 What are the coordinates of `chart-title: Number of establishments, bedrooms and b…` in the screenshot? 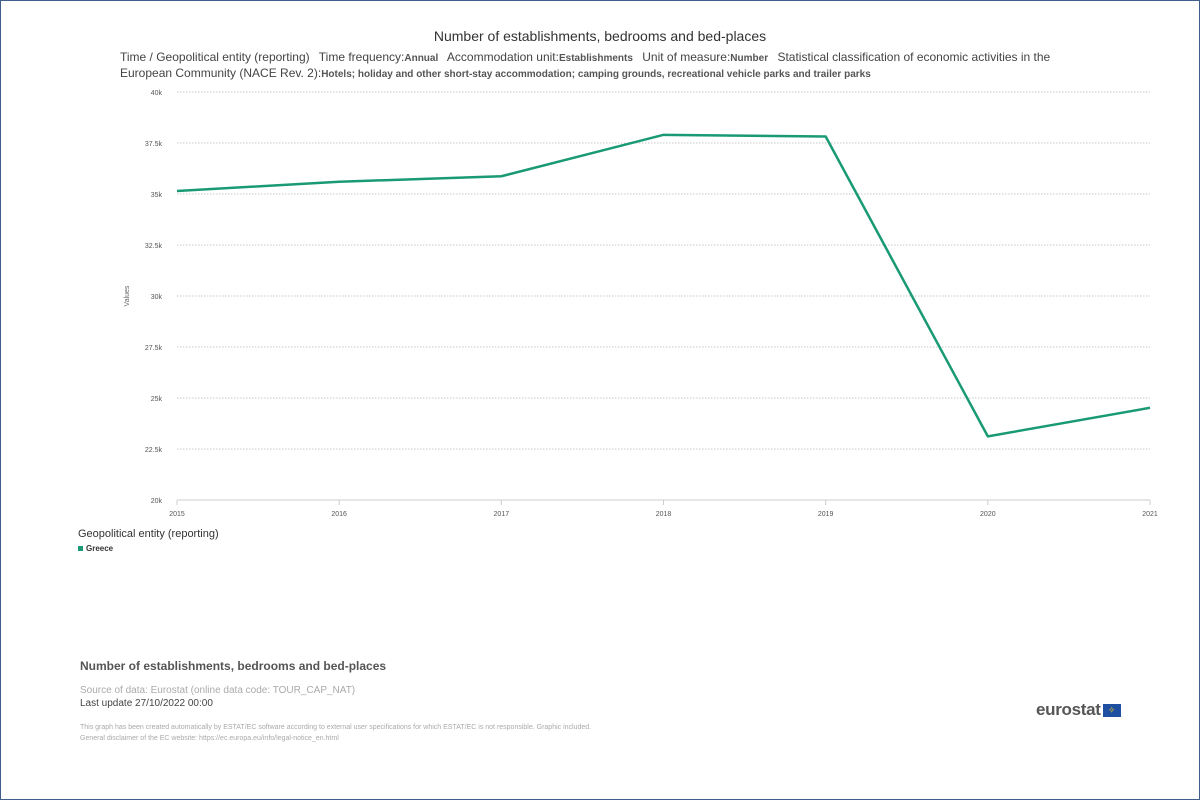 It's located at (600, 36).